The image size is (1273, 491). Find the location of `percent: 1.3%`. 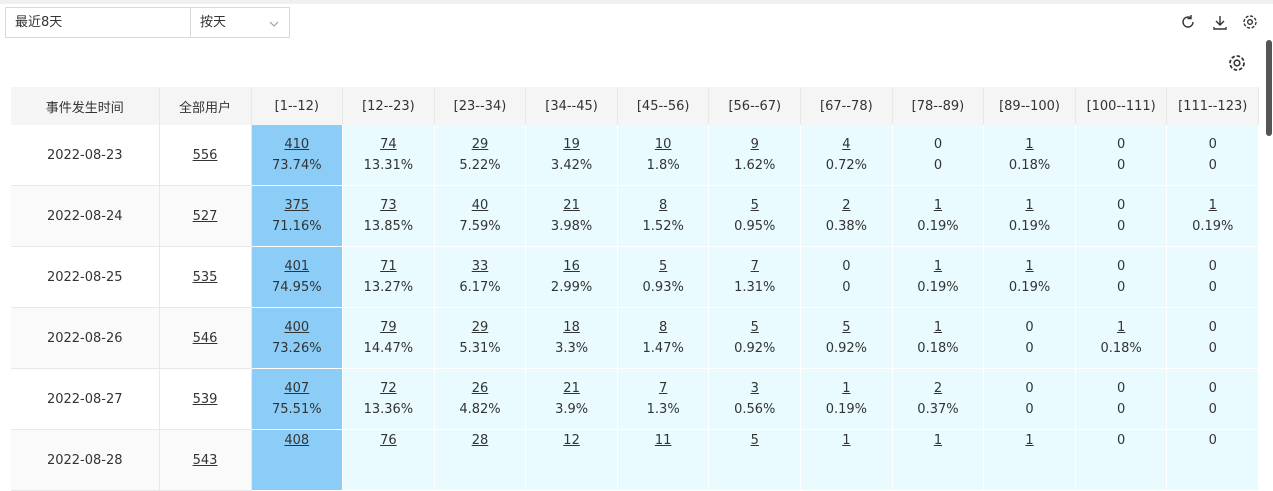

percent: 1.3% is located at coordinates (663, 409).